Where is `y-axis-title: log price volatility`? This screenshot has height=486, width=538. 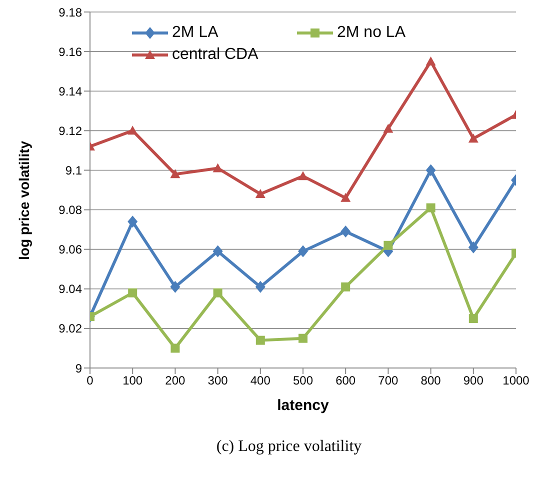 y-axis-title: log price volatility is located at coordinates (24, 200).